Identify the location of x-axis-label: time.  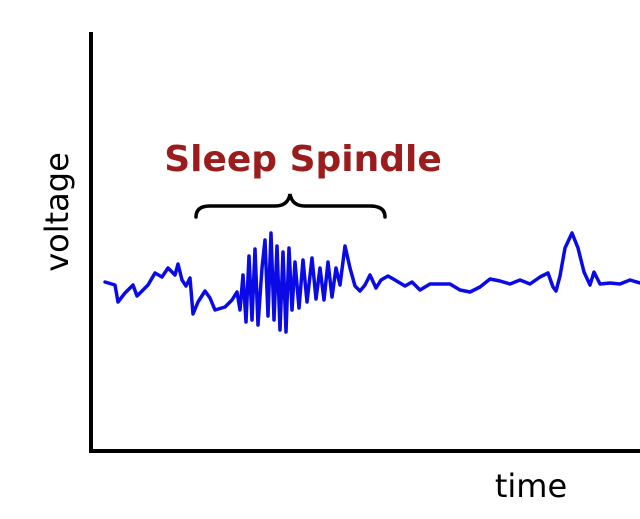
(531, 486).